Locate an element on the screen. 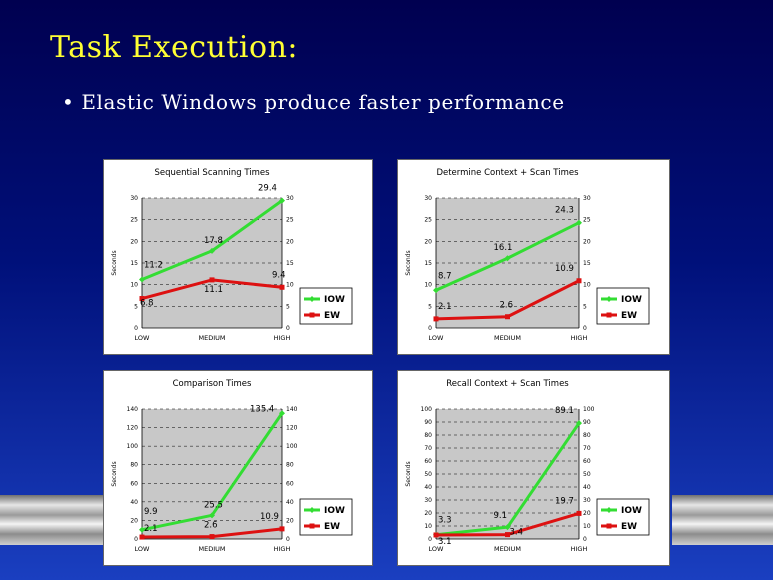 Image resolution: width=773 pixels, height=580 pixels. y-tick-label-right: 90 is located at coordinates (587, 422).